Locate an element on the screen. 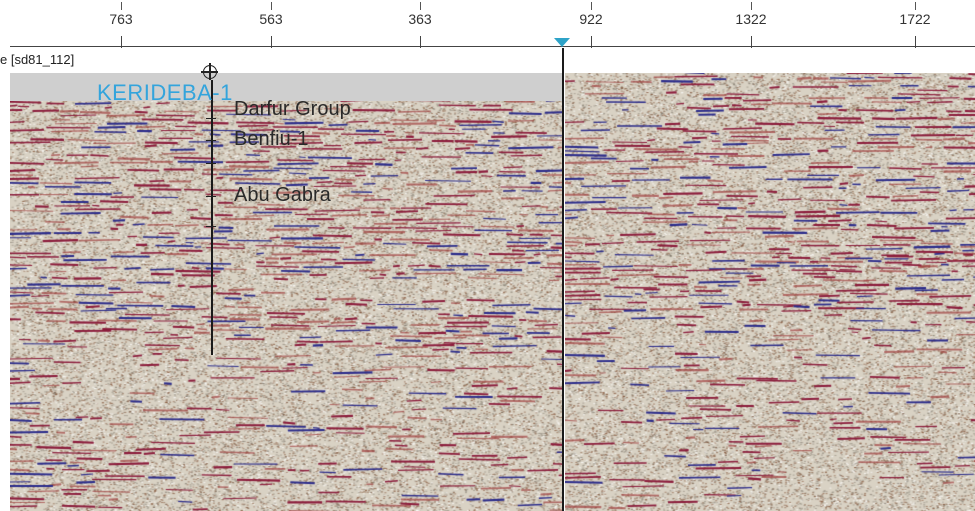 Image resolution: width=975 pixels, height=511 pixels. ruler-tick: 563 is located at coordinates (271, 25).